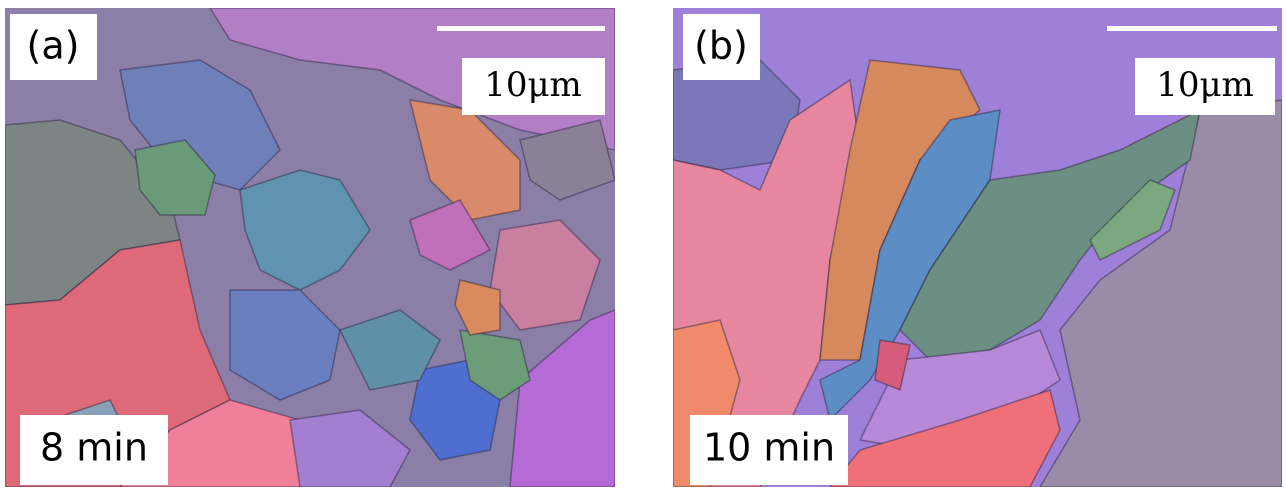 The width and height of the screenshot is (1286, 493). I want to click on time-label: 10 min, so click(769, 448).